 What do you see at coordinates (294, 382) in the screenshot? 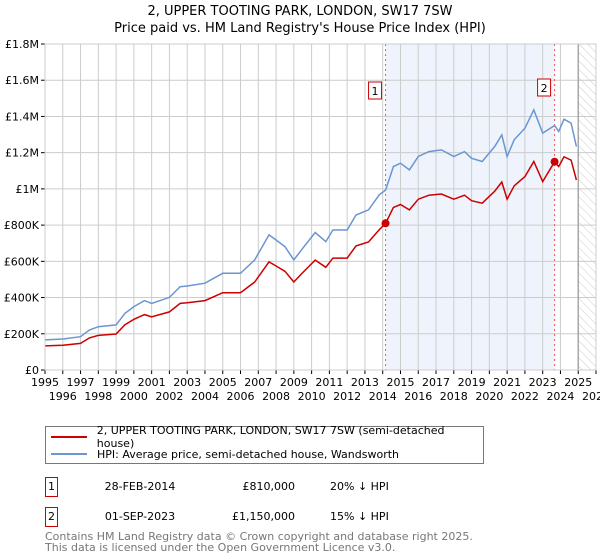
I see `x-tick-label: 2009` at bounding box center [294, 382].